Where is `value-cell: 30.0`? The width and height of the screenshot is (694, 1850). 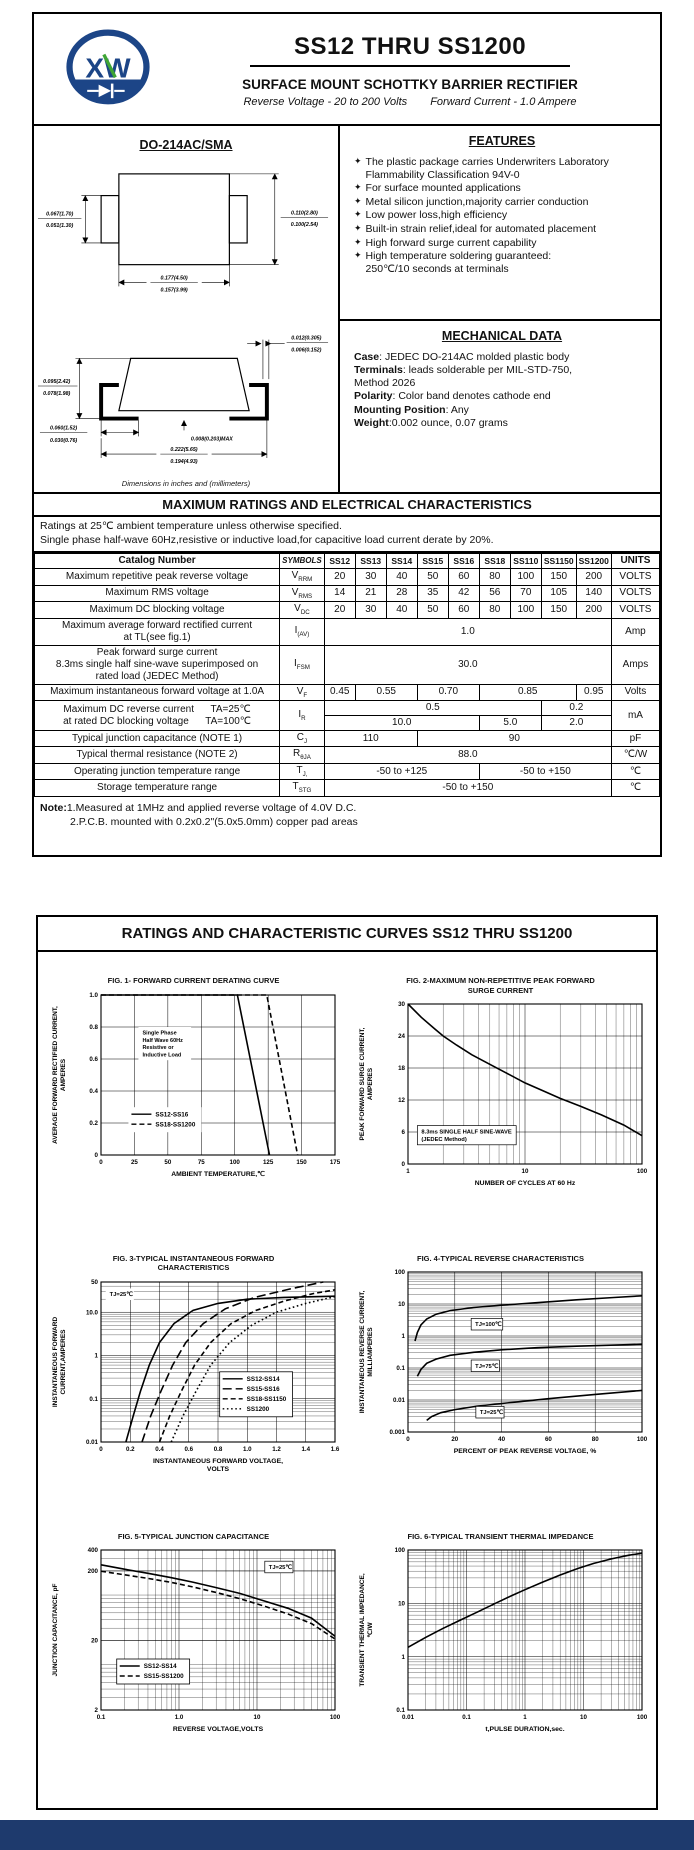
value-cell: 30.0 is located at coordinates (467, 664).